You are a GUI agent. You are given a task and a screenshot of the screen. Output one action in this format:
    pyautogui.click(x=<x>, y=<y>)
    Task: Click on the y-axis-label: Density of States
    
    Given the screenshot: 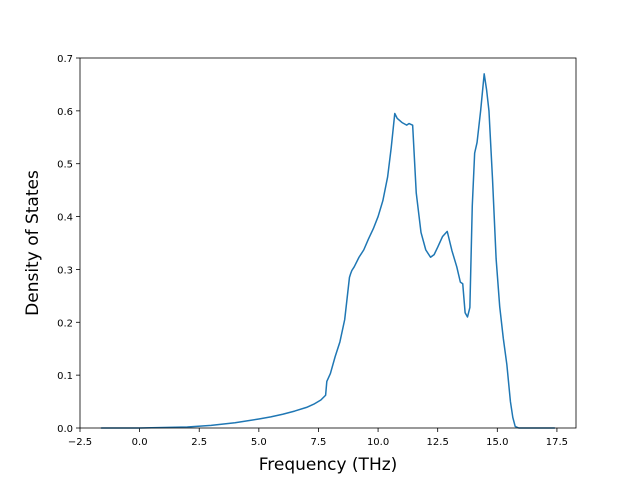 What is the action you would take?
    pyautogui.click(x=33, y=243)
    